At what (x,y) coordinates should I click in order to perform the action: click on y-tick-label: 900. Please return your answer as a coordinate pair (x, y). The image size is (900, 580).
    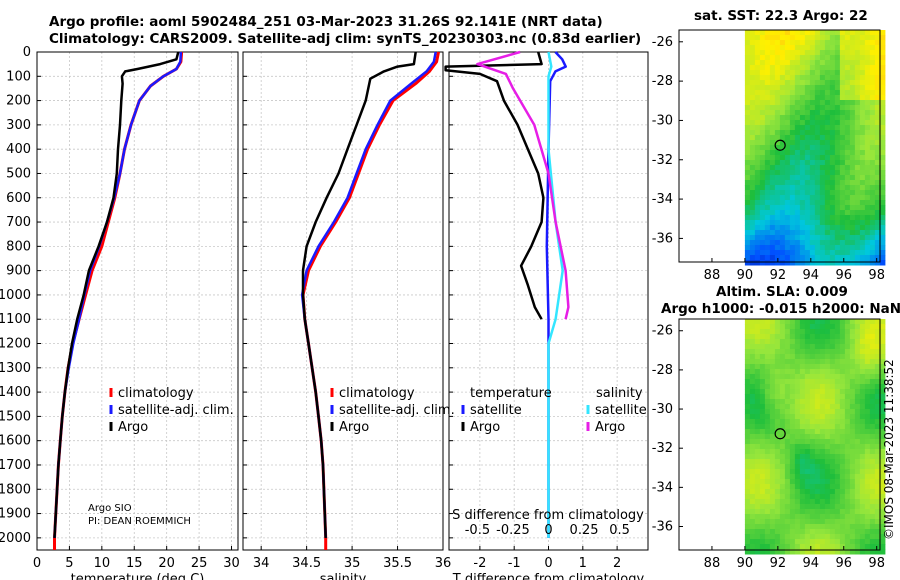
    Looking at the image, I should click on (18, 271).